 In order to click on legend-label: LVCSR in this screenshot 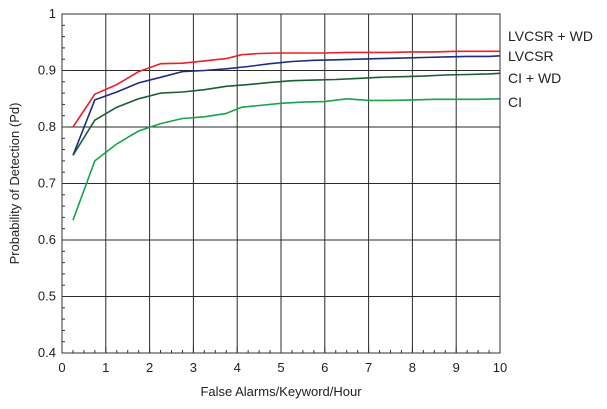, I will do `click(531, 56)`.